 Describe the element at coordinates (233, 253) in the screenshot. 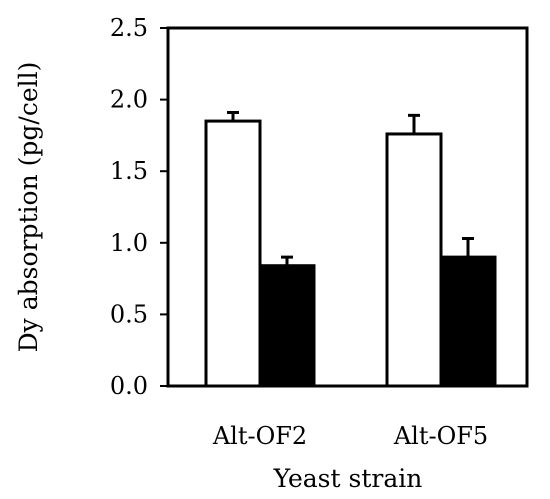

I see `bar-series-1-alt-of2` at that location.